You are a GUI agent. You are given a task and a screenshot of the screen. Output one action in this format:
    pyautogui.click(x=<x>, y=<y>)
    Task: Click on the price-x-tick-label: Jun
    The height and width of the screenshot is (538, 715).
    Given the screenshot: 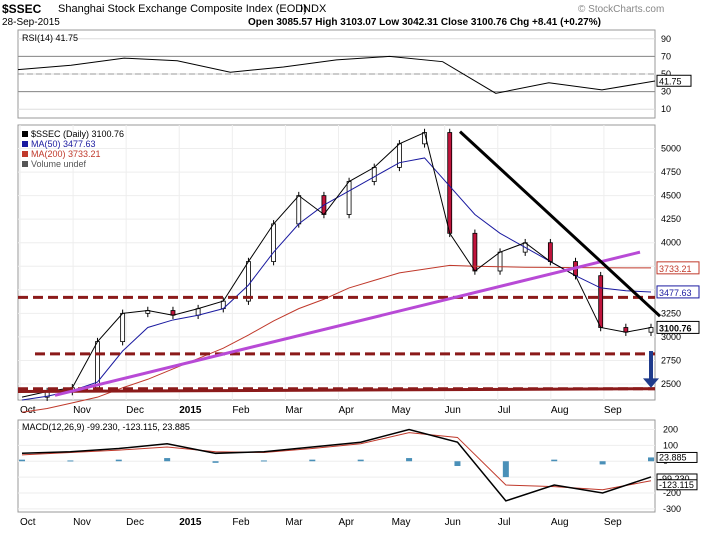 What is the action you would take?
    pyautogui.click(x=453, y=410)
    